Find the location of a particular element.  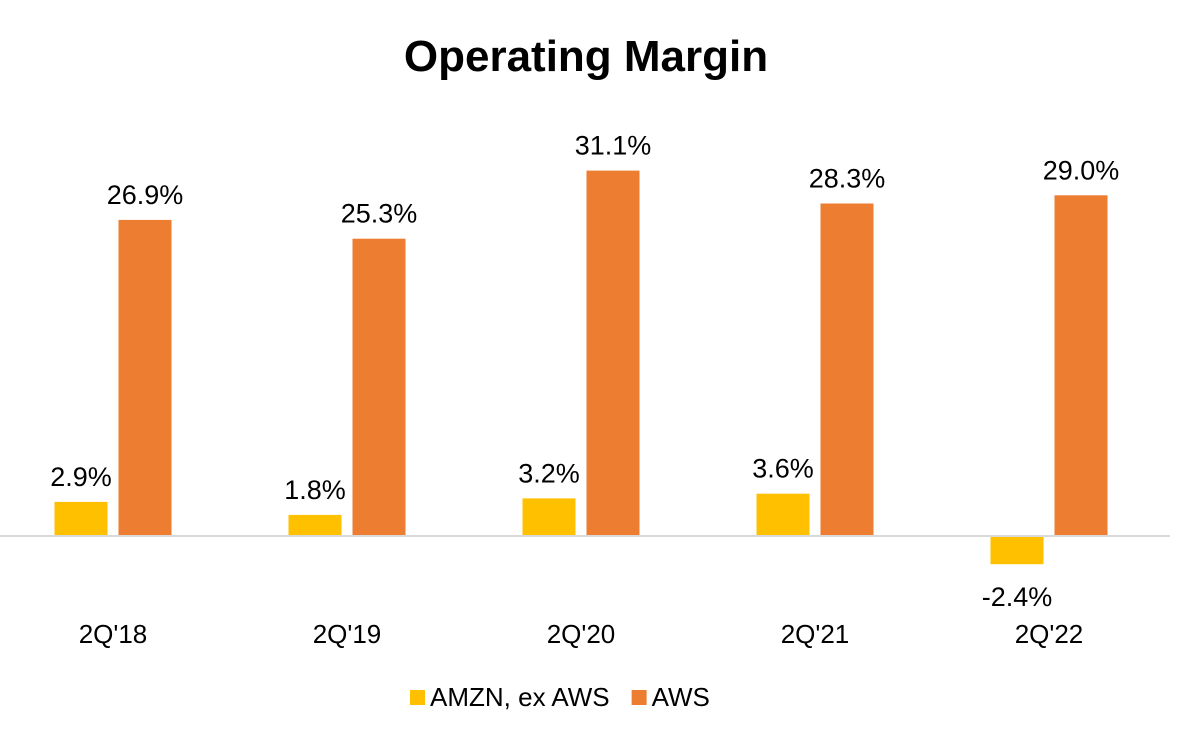

data-label-aws-0: 26.9% is located at coordinates (145, 195).